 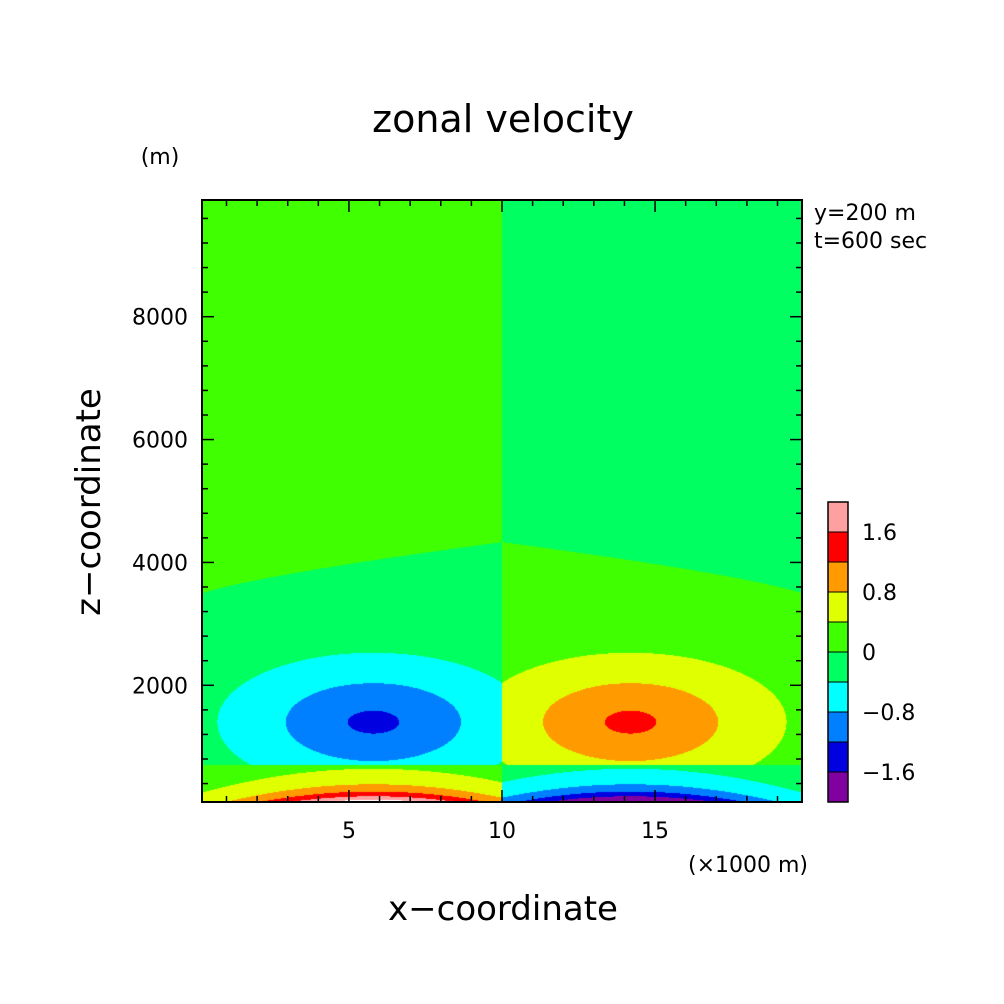 What do you see at coordinates (349, 831) in the screenshot?
I see `x-tick-label: 5` at bounding box center [349, 831].